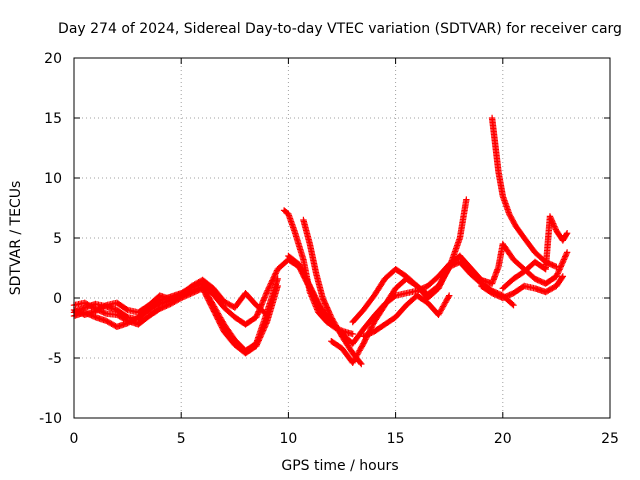  I want to click on x-tick-label: 20, so click(503, 439).